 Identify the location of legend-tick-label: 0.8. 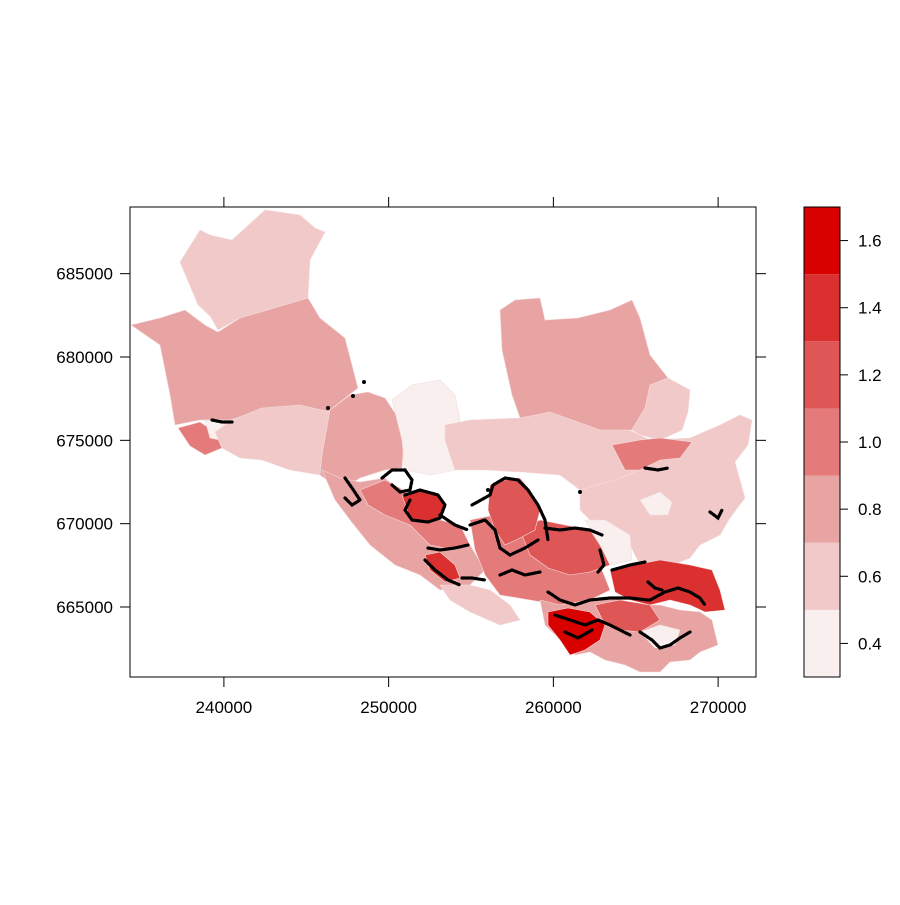
(870, 509).